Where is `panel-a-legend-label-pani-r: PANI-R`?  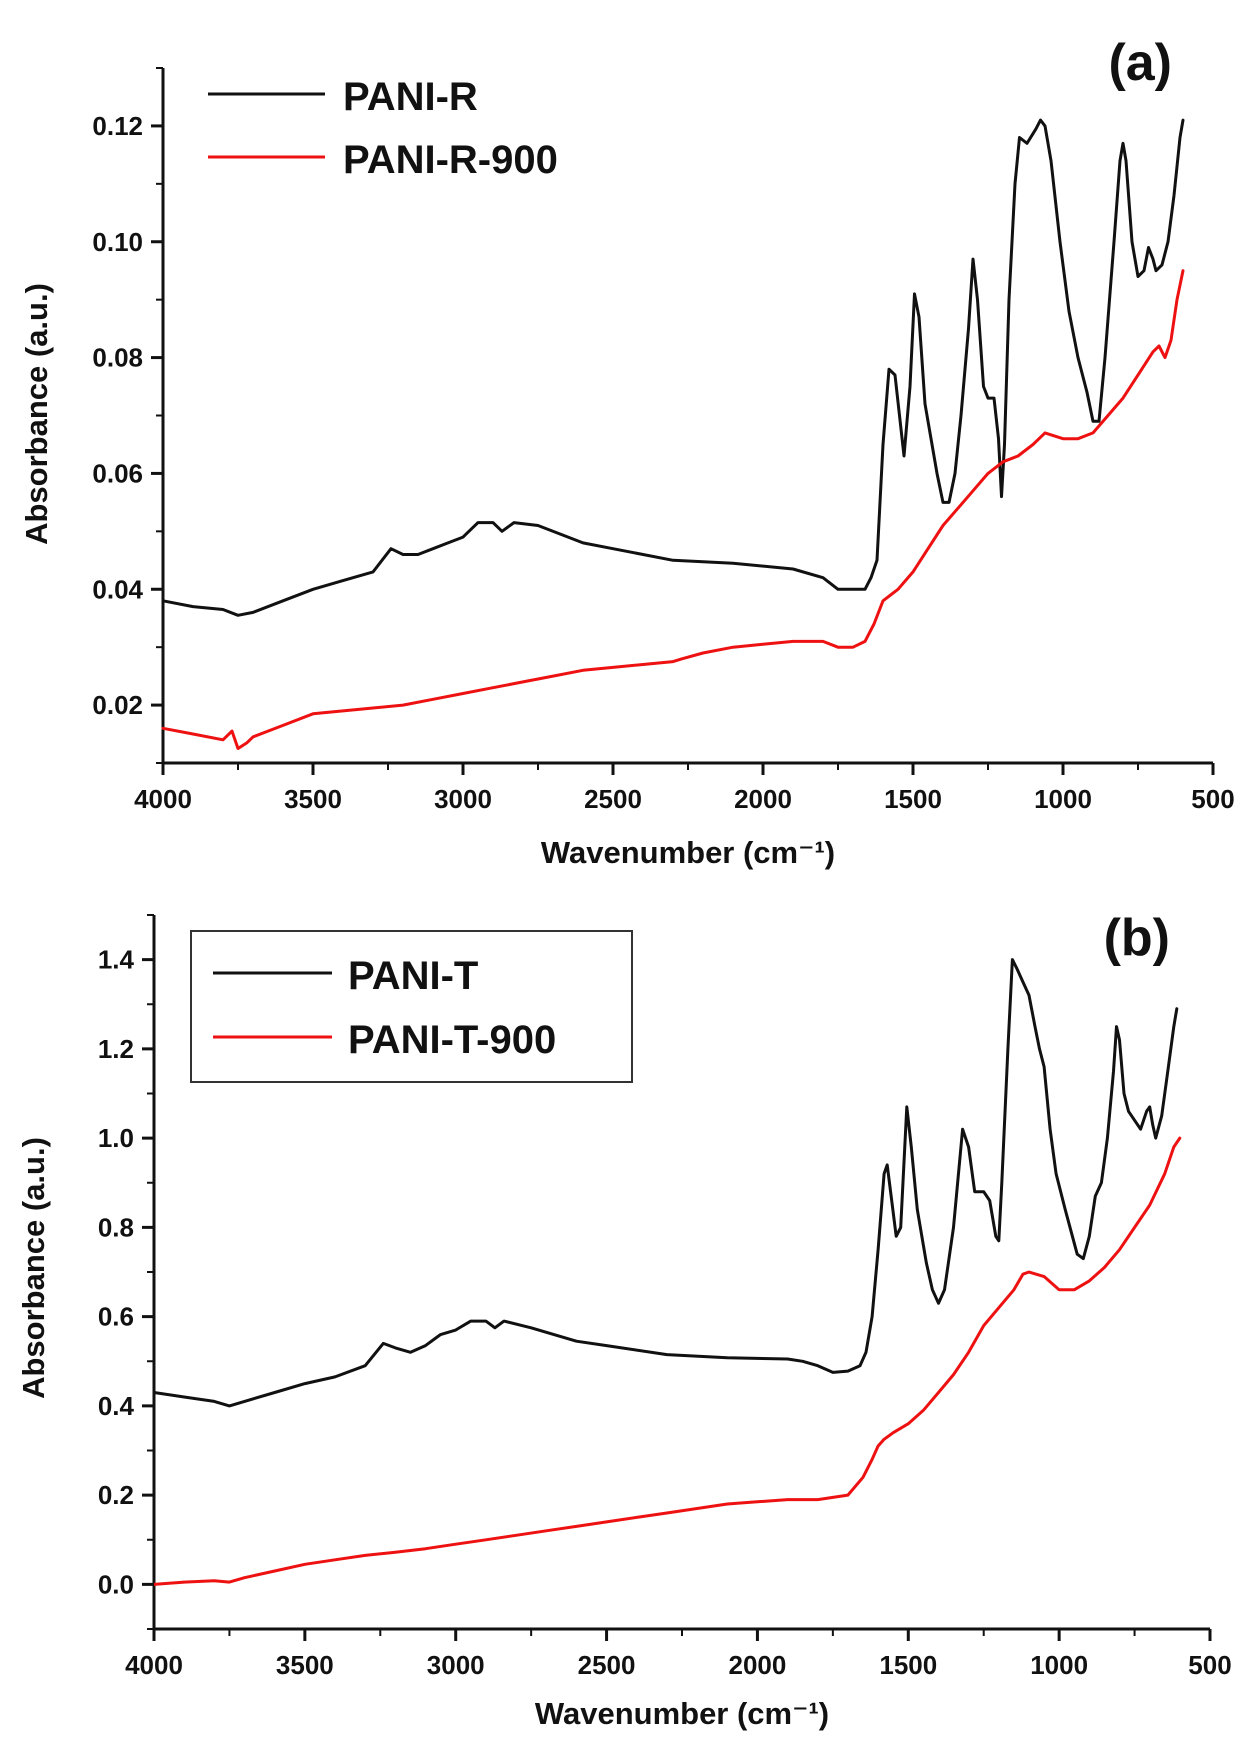 panel-a-legend-label-pani-r: PANI-R is located at coordinates (410, 97).